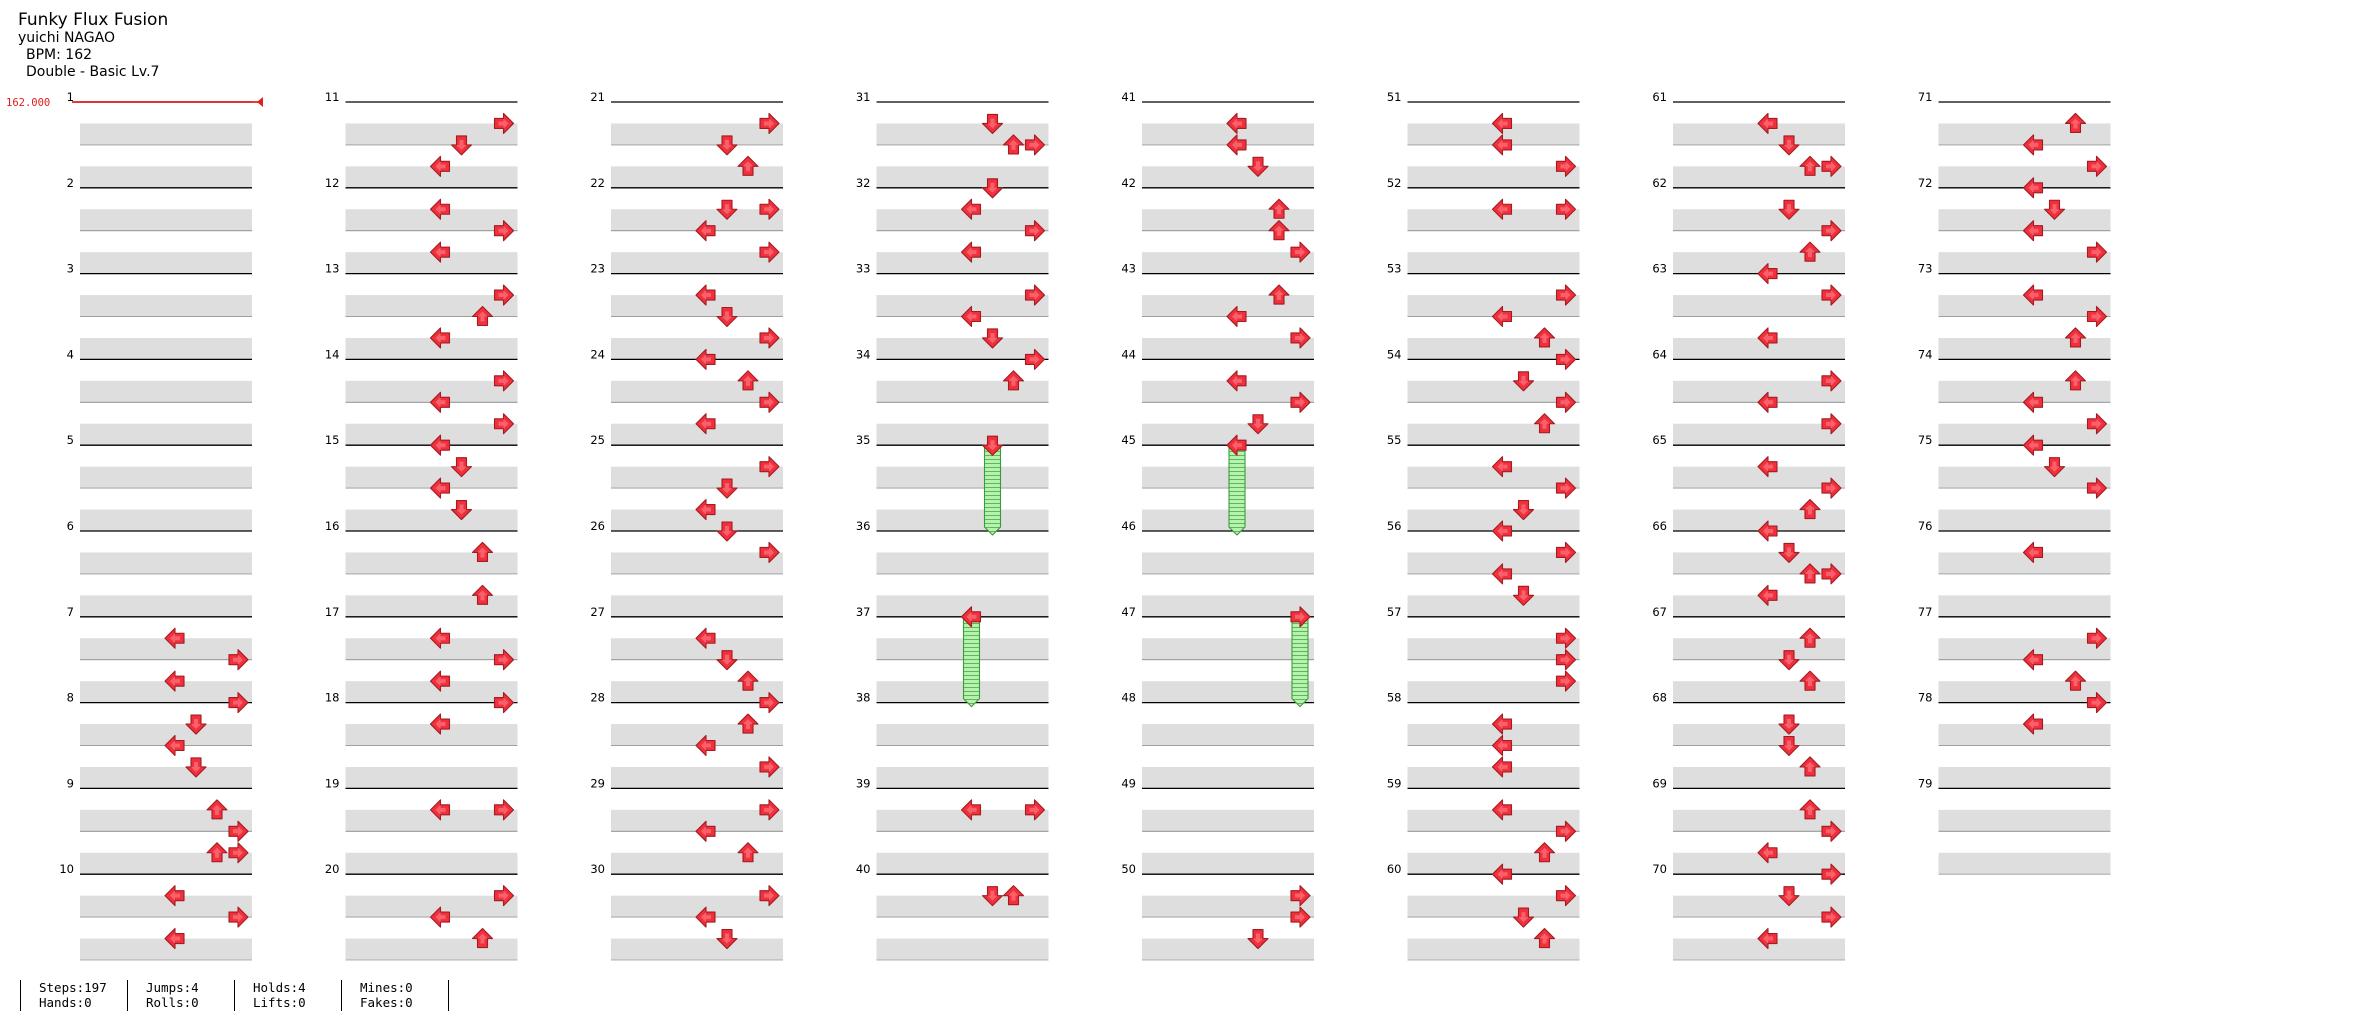  I want to click on measure-number: 43, so click(1128, 269).